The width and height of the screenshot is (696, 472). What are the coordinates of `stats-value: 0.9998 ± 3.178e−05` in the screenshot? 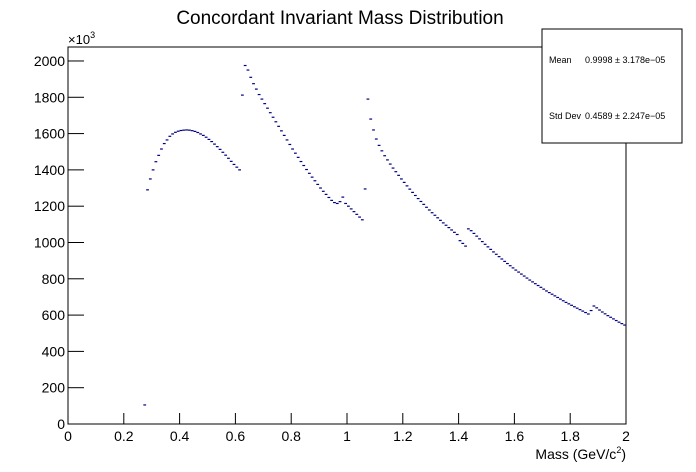 It's located at (625, 60).